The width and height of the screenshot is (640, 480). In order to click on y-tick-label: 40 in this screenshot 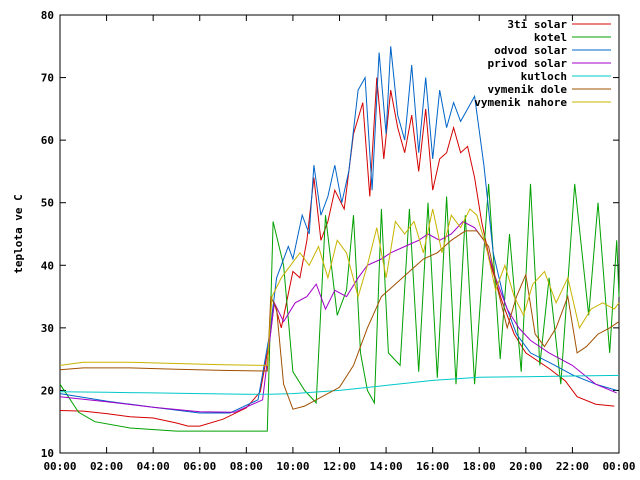, I will do `click(47, 265)`.